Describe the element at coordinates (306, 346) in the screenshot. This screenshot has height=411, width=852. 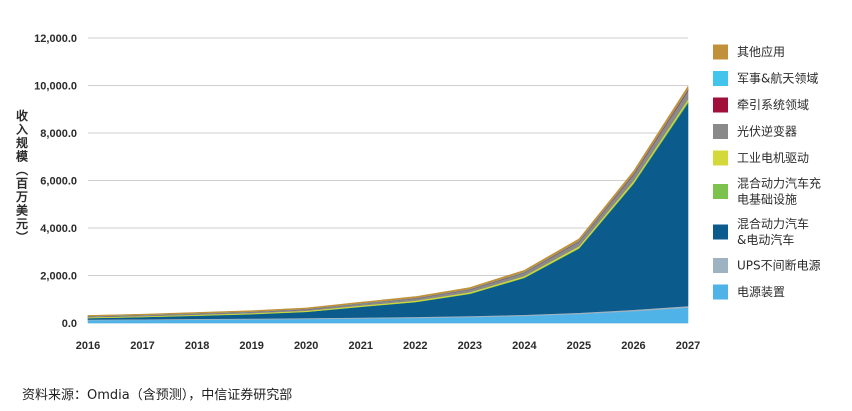
I see `x-tick-label: 2020` at that location.